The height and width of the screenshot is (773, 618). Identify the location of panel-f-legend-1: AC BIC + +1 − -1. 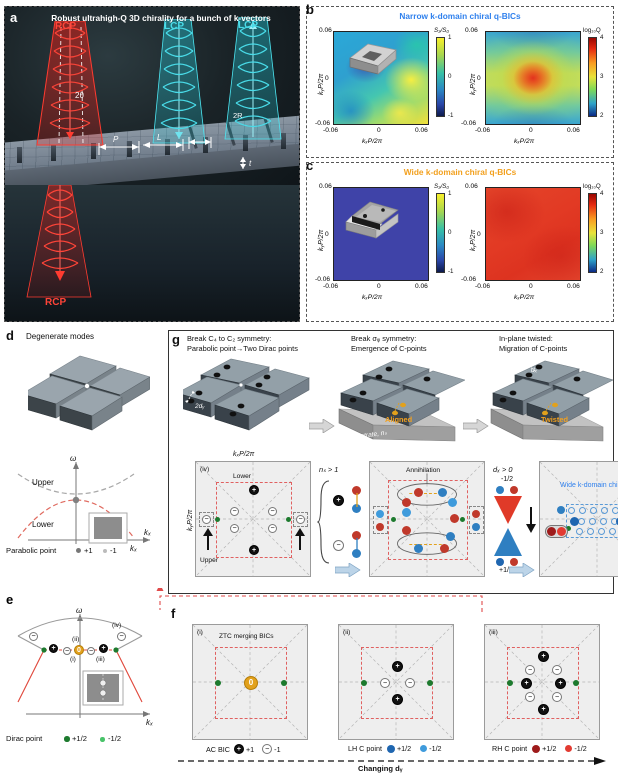
(243, 749).